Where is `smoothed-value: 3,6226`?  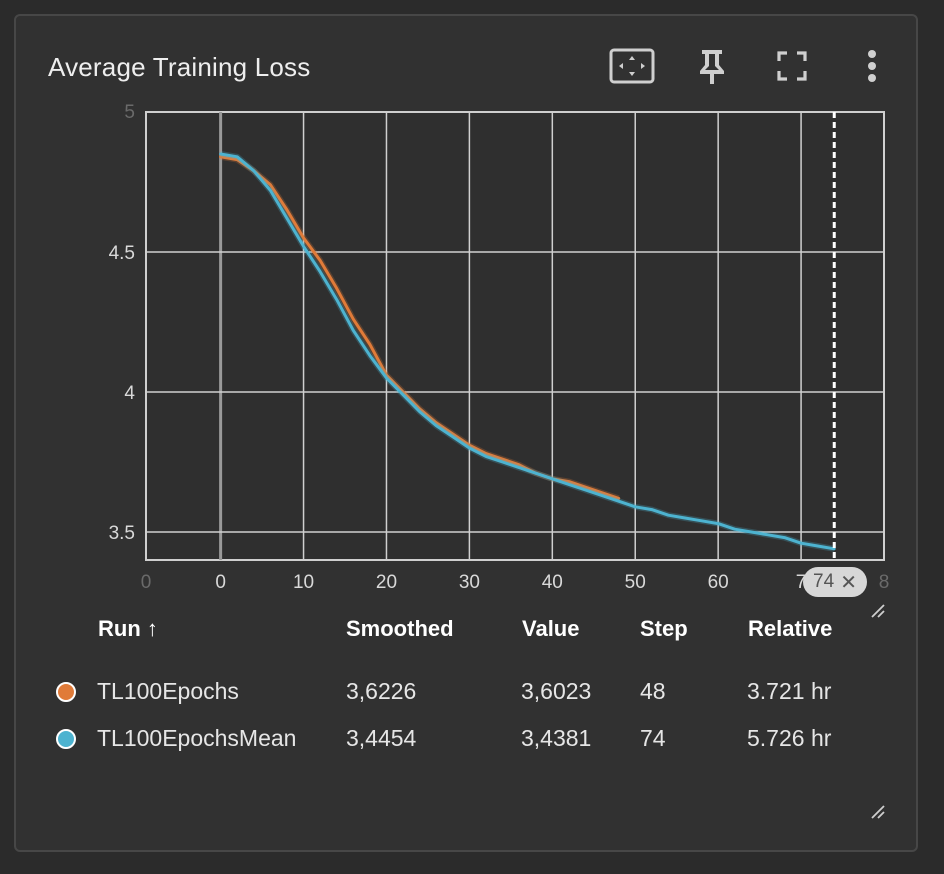 smoothed-value: 3,6226 is located at coordinates (381, 691).